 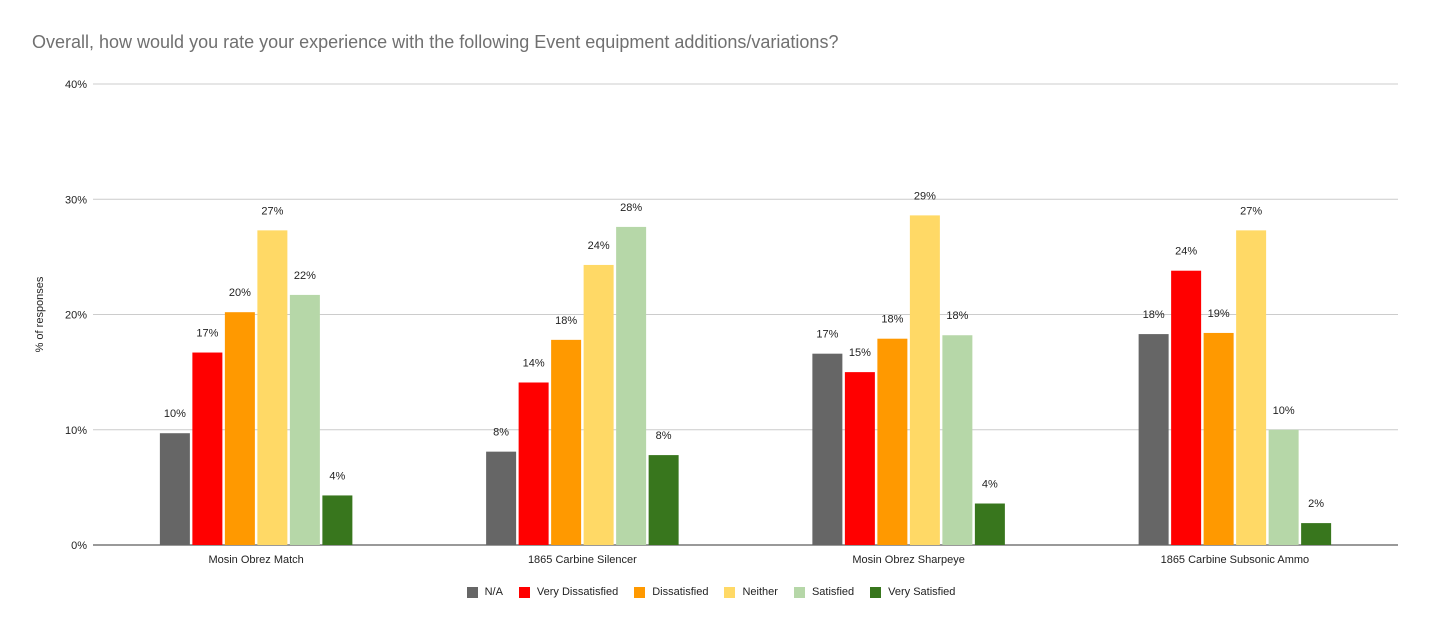 What do you see at coordinates (79, 546) in the screenshot?
I see `y-tick-label: 0%` at bounding box center [79, 546].